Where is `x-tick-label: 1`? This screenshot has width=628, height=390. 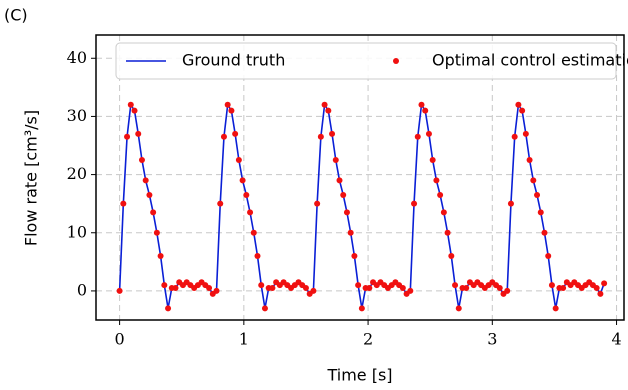 x-tick-label: 1 is located at coordinates (244, 339).